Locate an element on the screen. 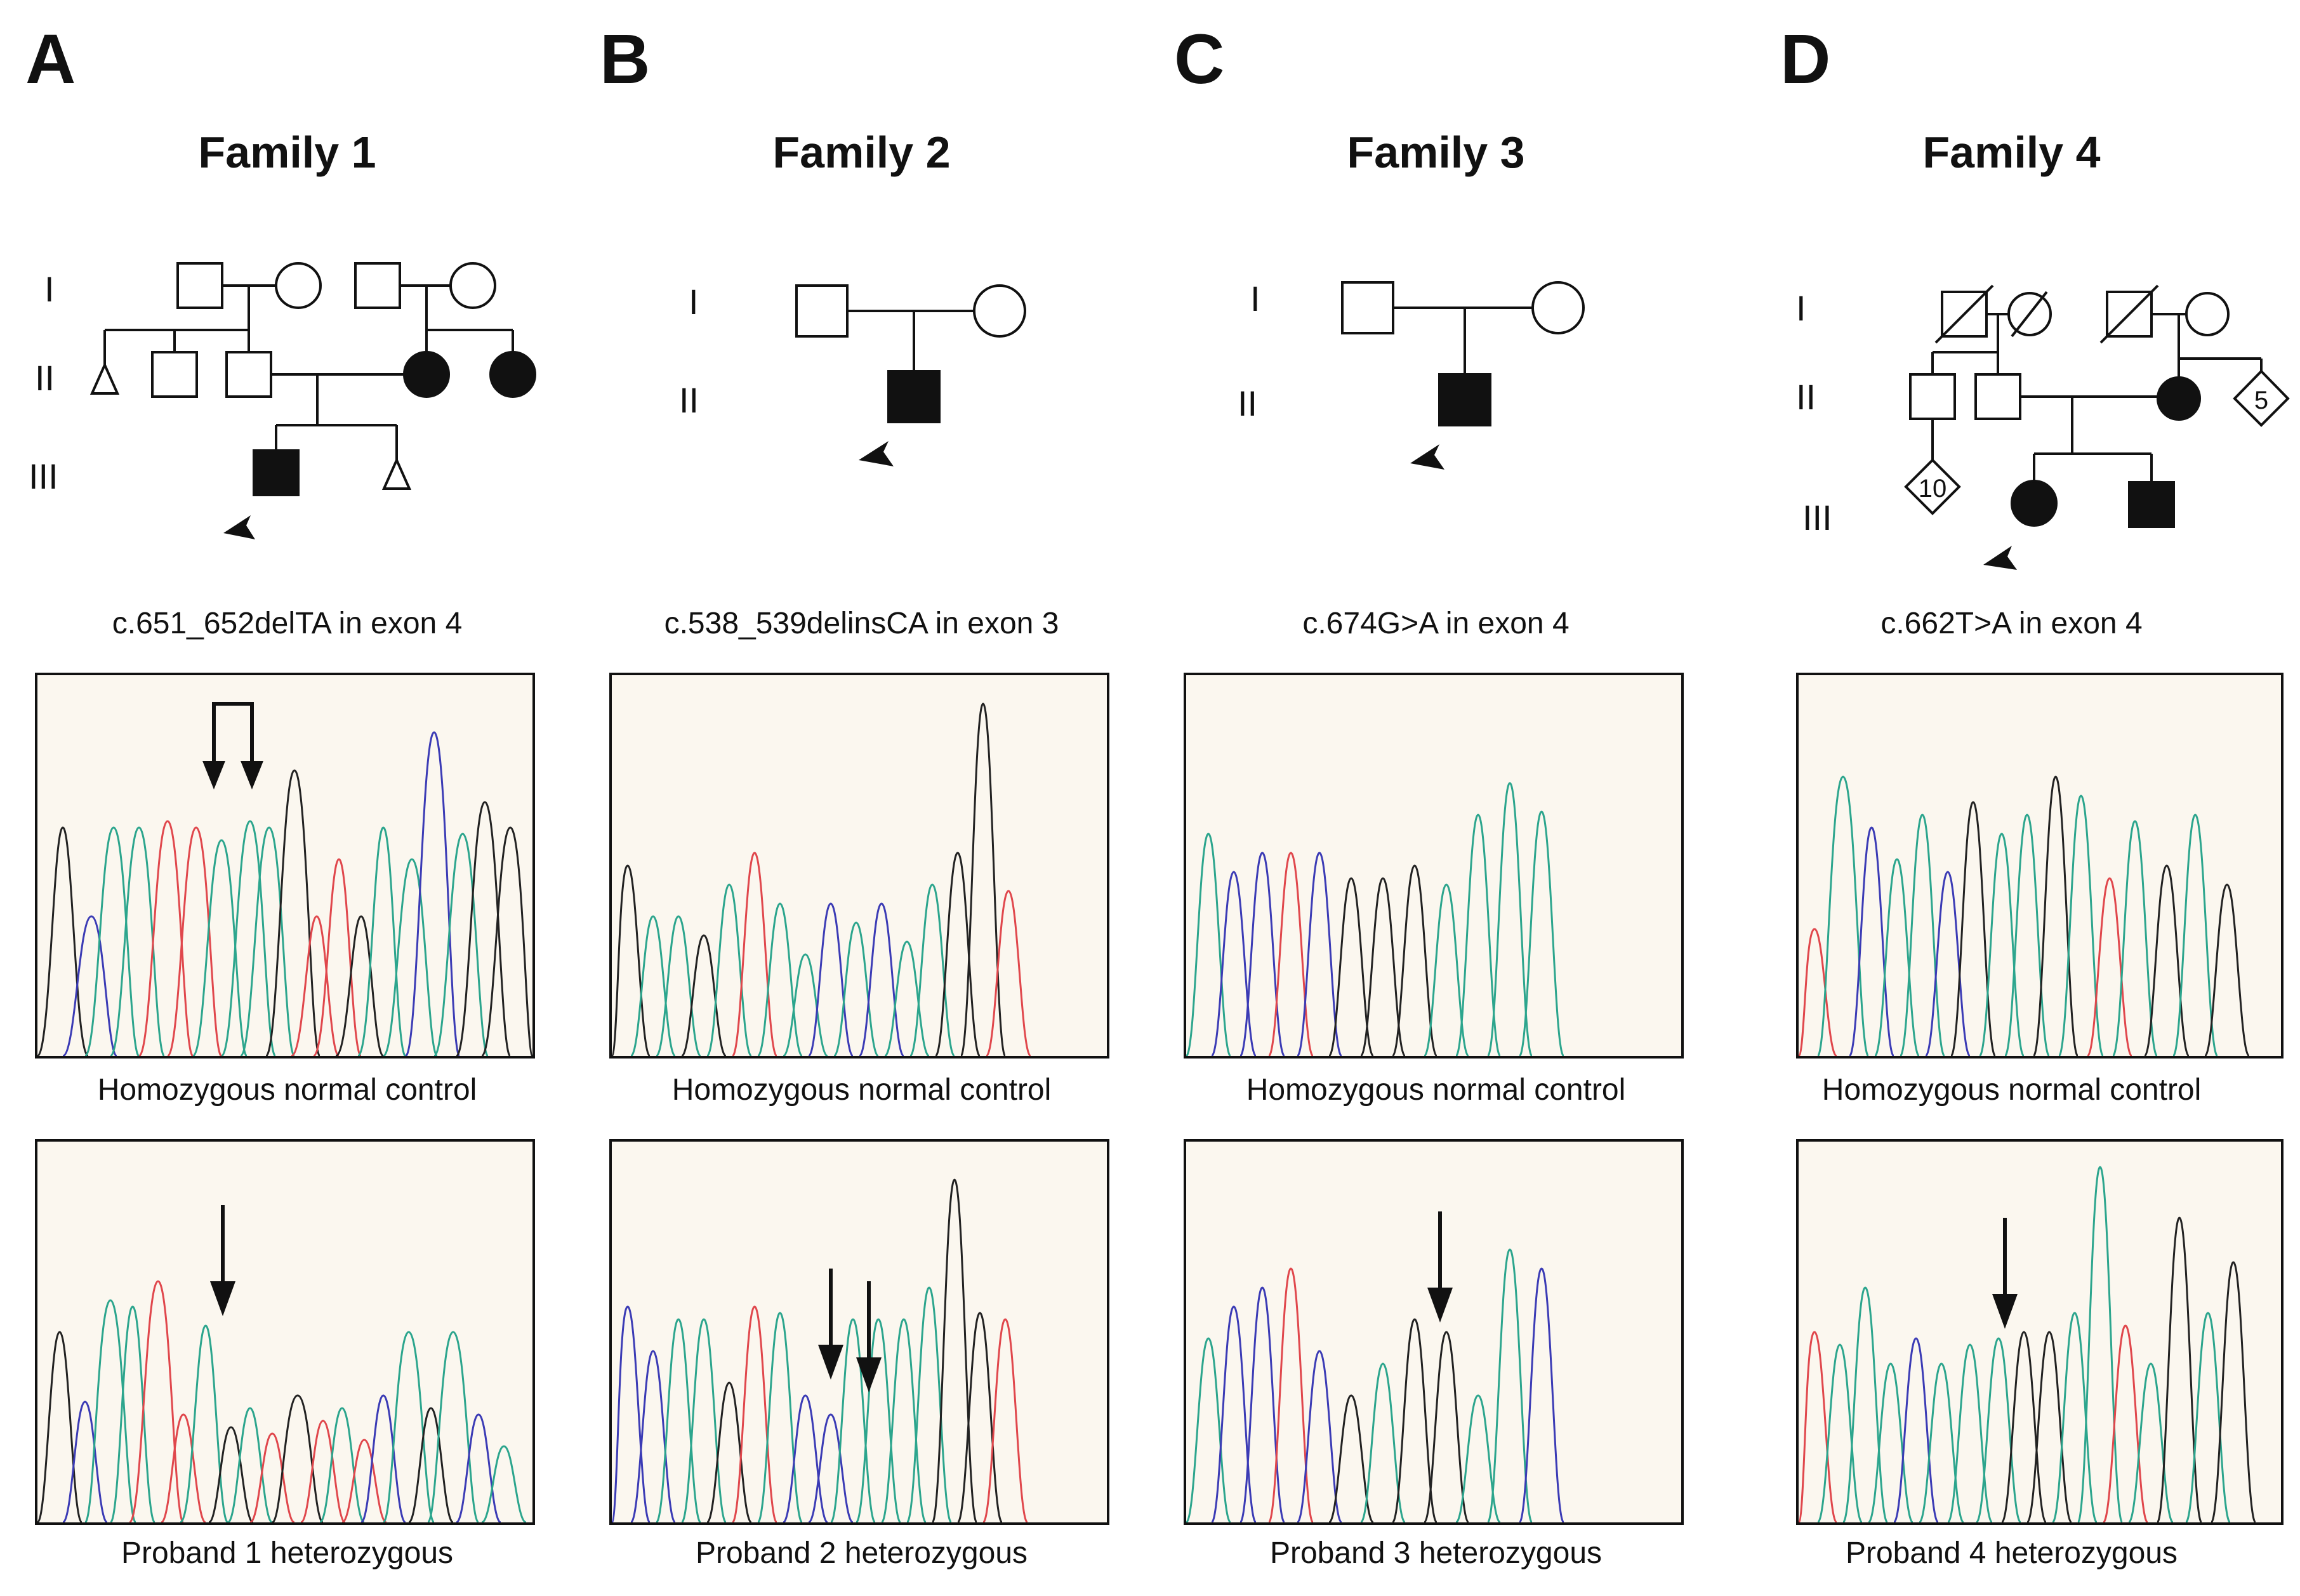 This screenshot has height=1596, width=2300. mutation-label: c.662T>A in exon 4 is located at coordinates (2012, 623).